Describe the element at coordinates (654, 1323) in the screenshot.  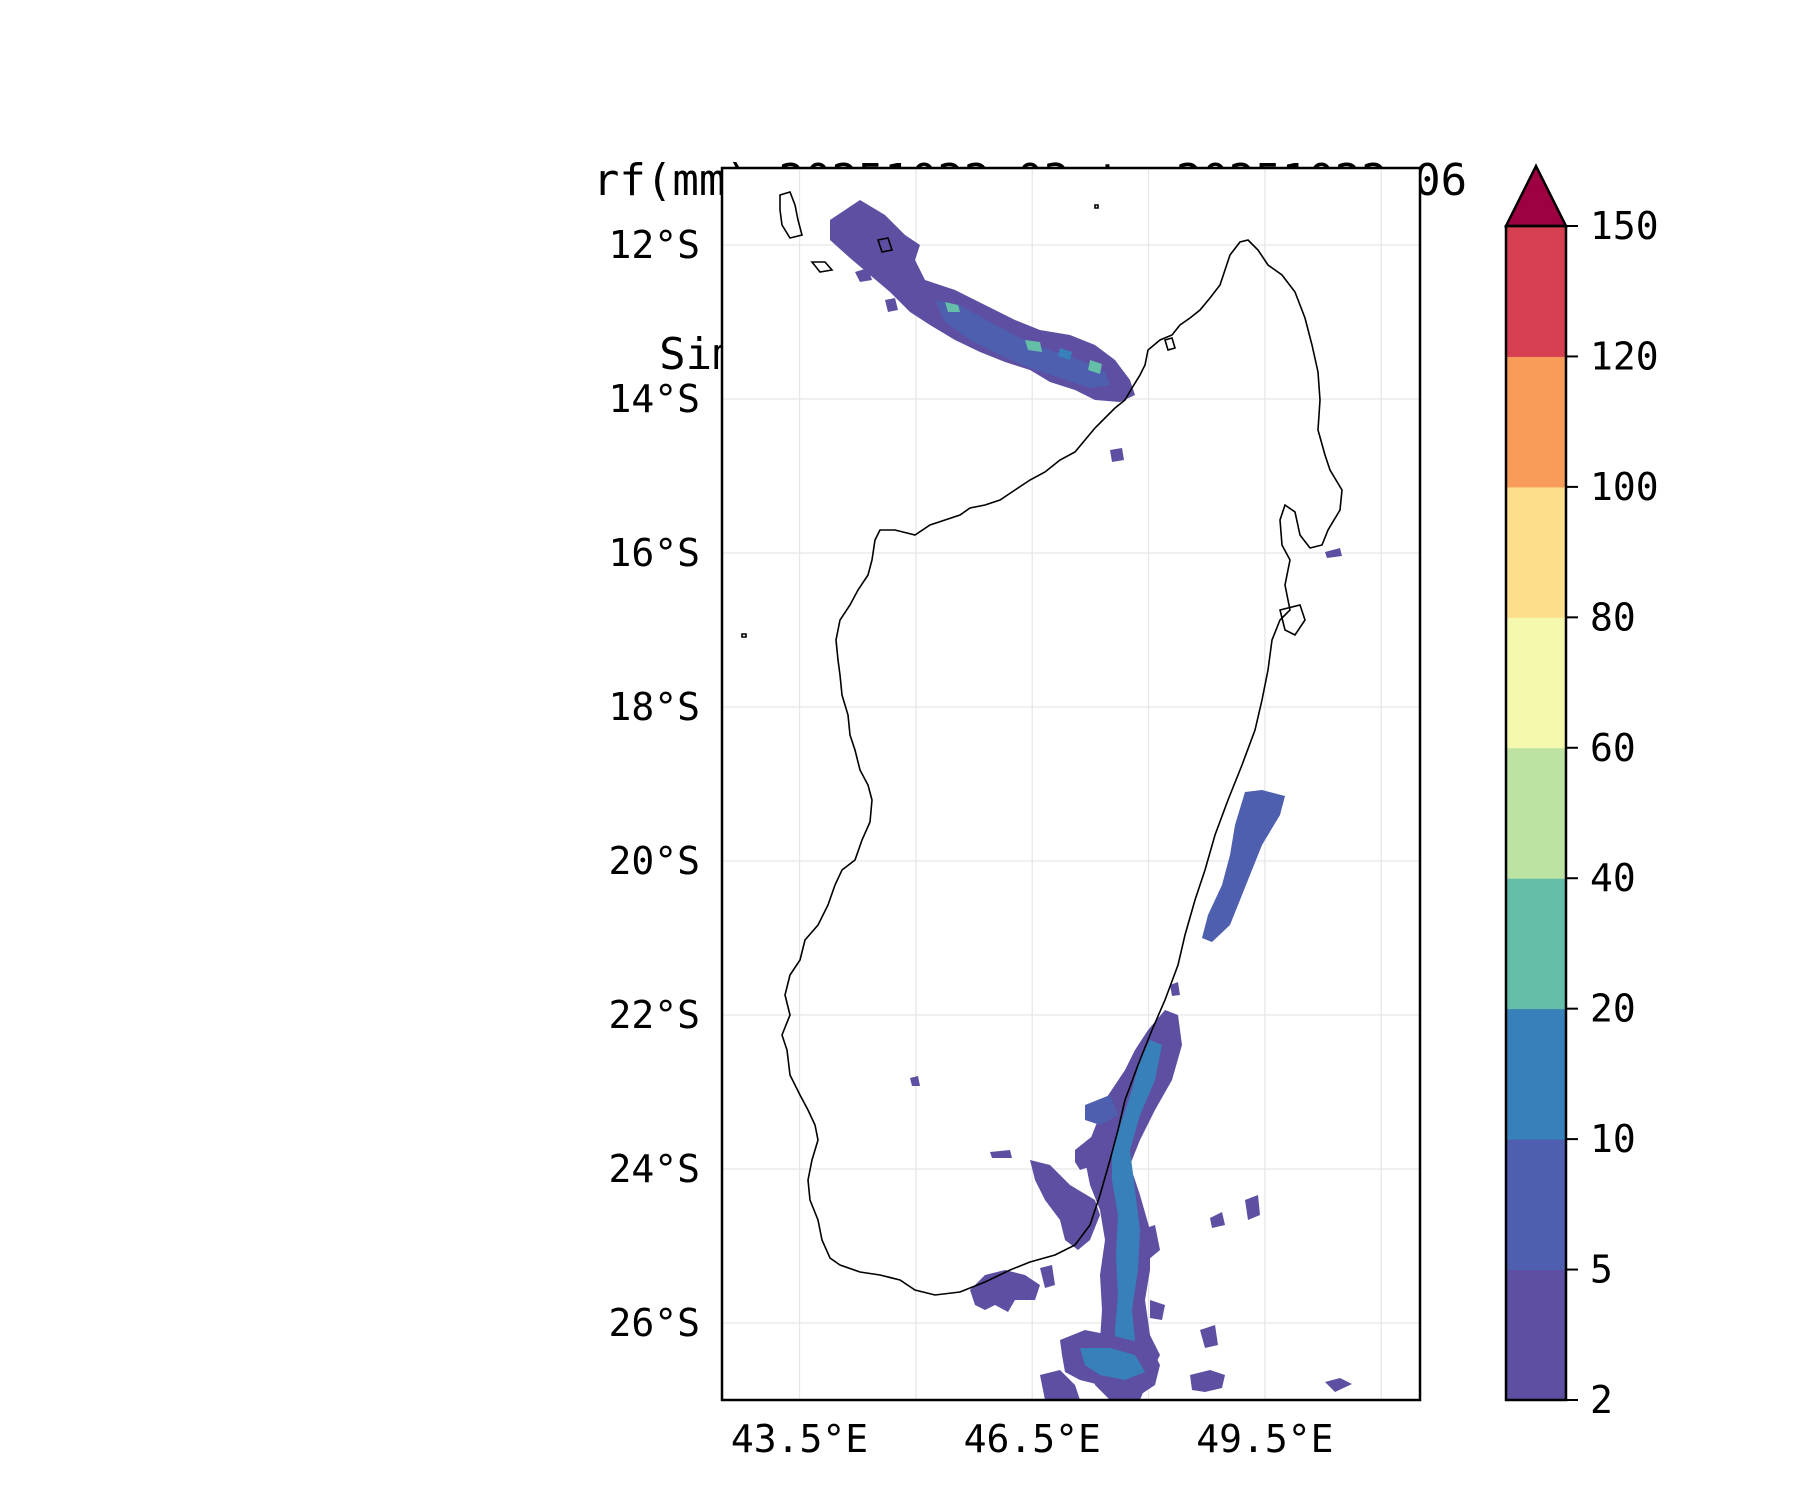
I see `lat-tick-label: 26°S` at that location.